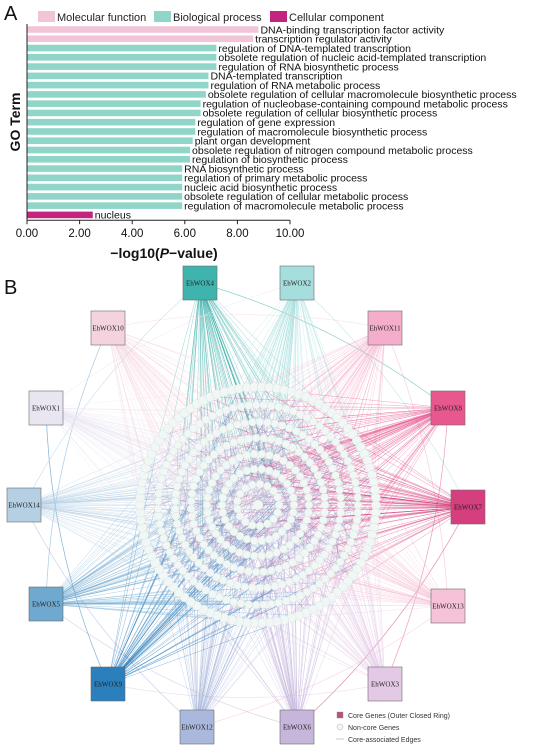 The height and width of the screenshot is (753, 550). What do you see at coordinates (193, 253) in the screenshot?
I see `x-axis-label-suffix: −value)` at bounding box center [193, 253].